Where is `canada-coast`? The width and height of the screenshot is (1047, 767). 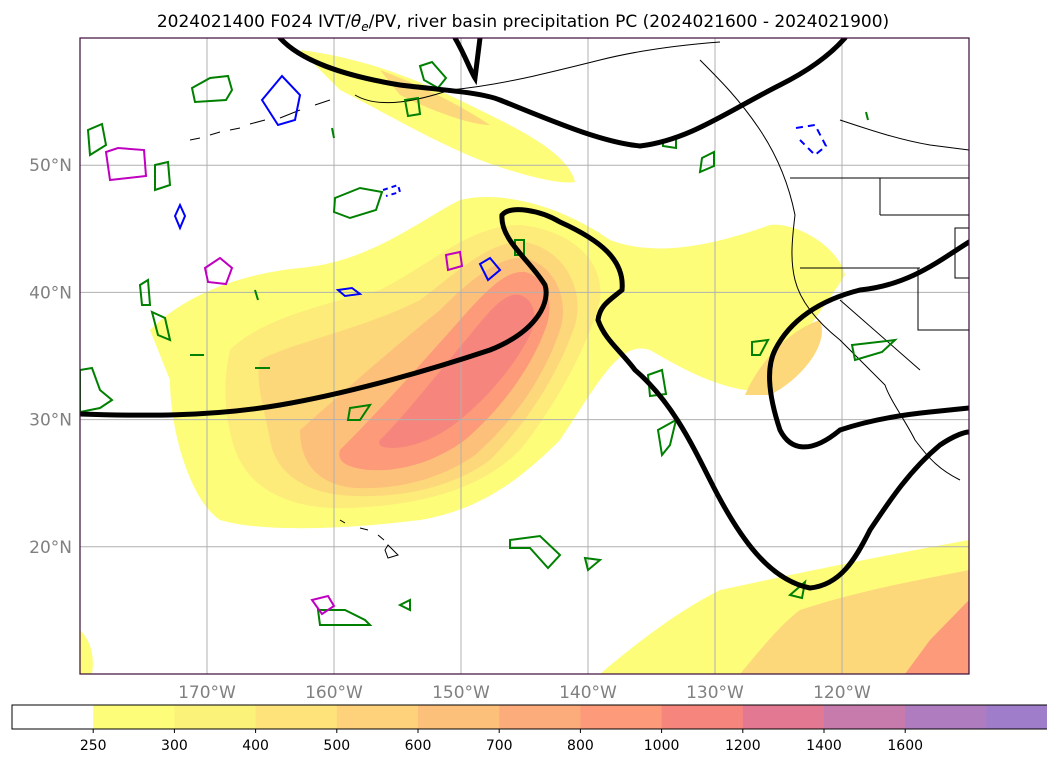 canada-coast is located at coordinates (904, 135).